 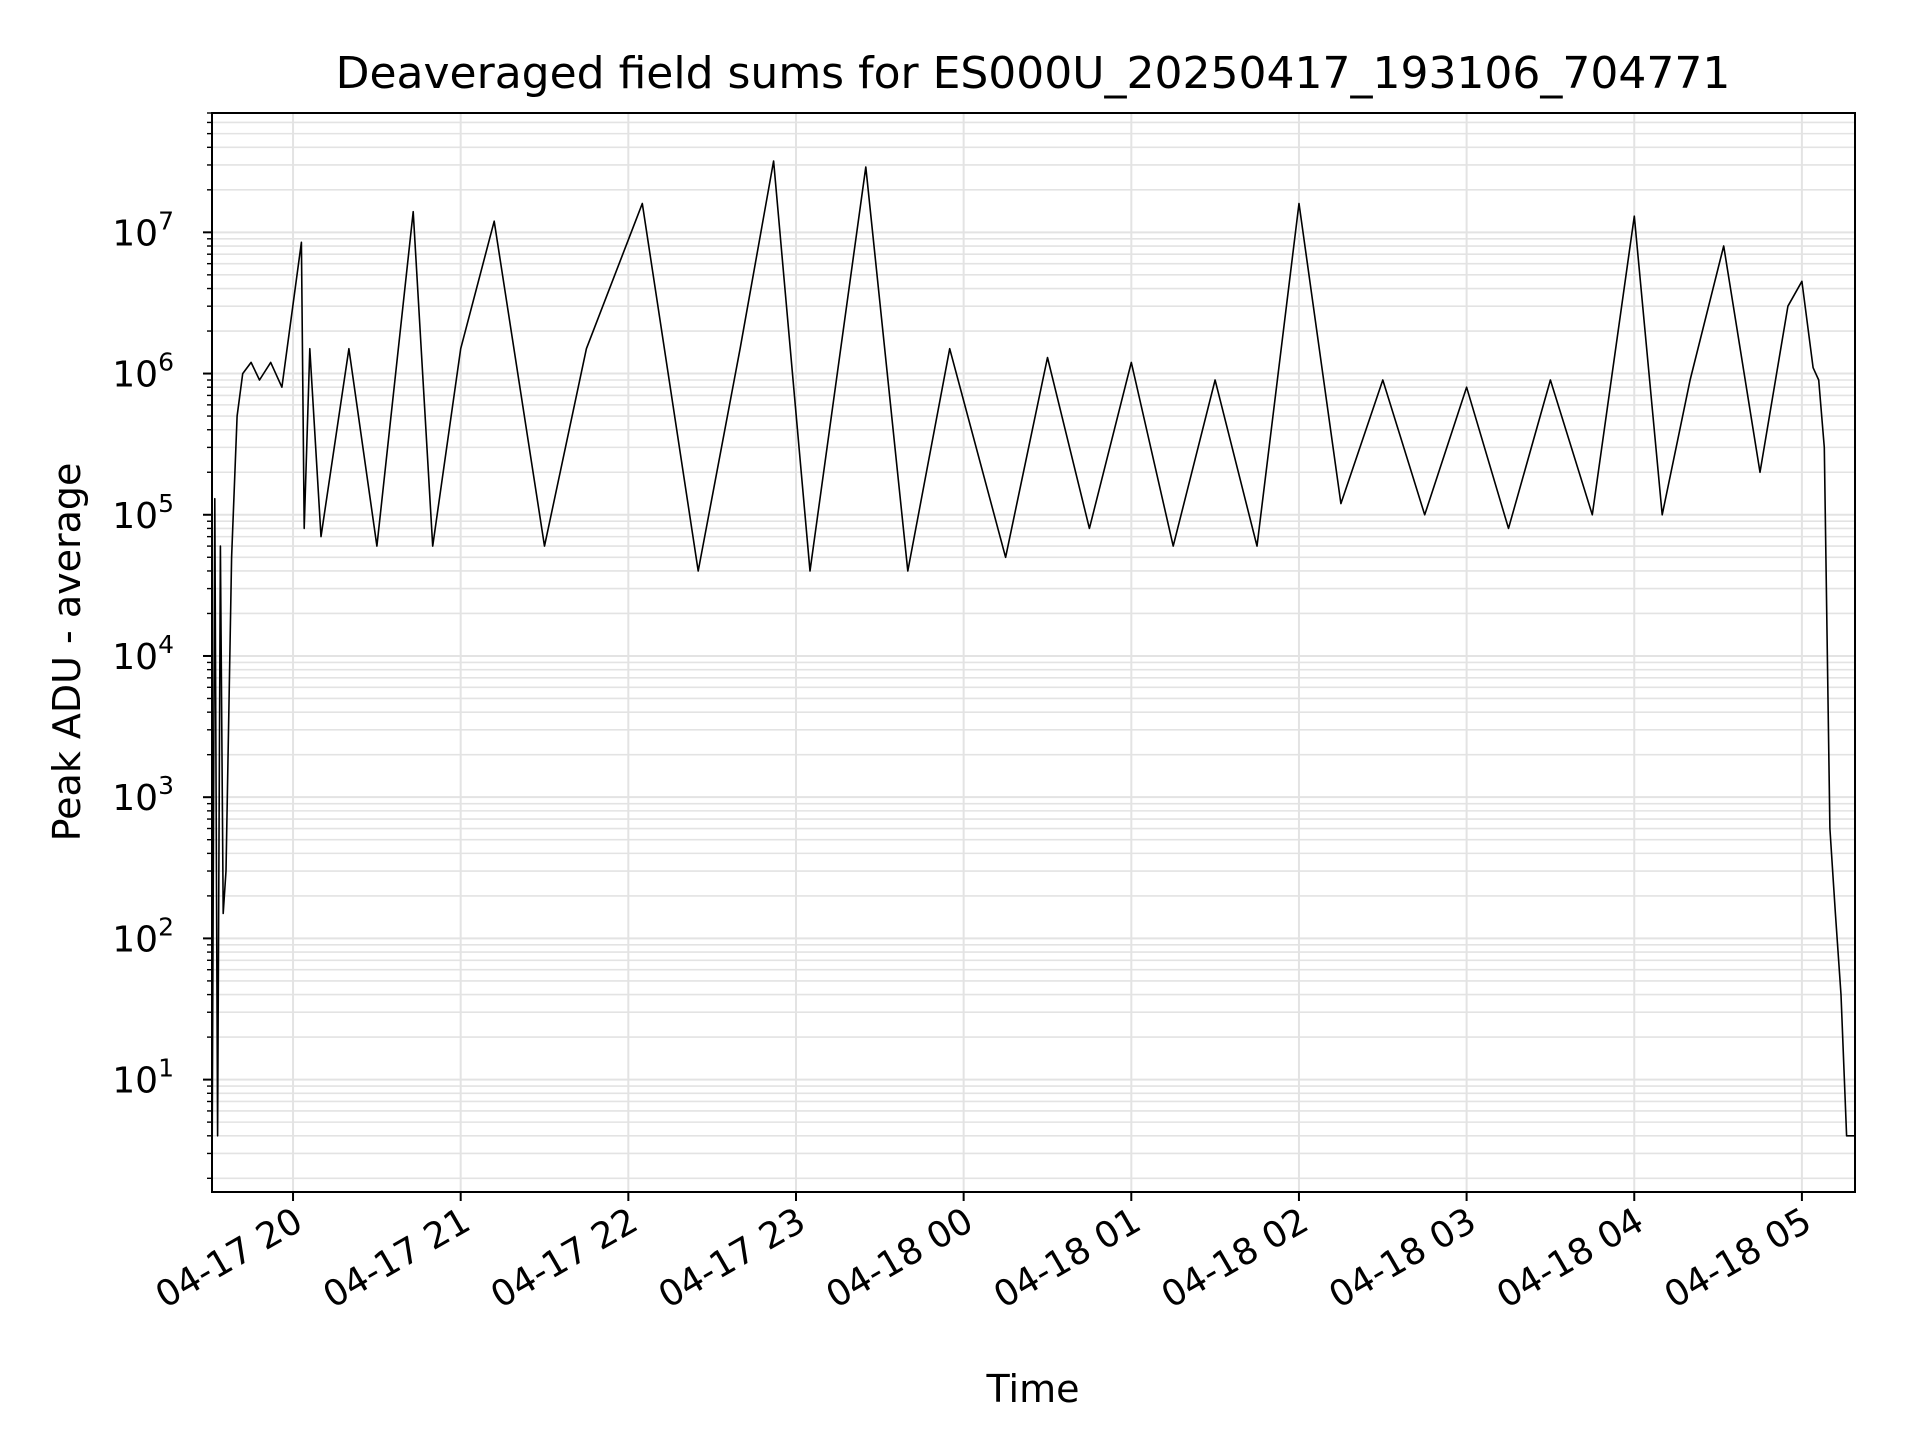 What do you see at coordinates (143, 372) in the screenshot?
I see `y-tick-label: 10⁶` at bounding box center [143, 372].